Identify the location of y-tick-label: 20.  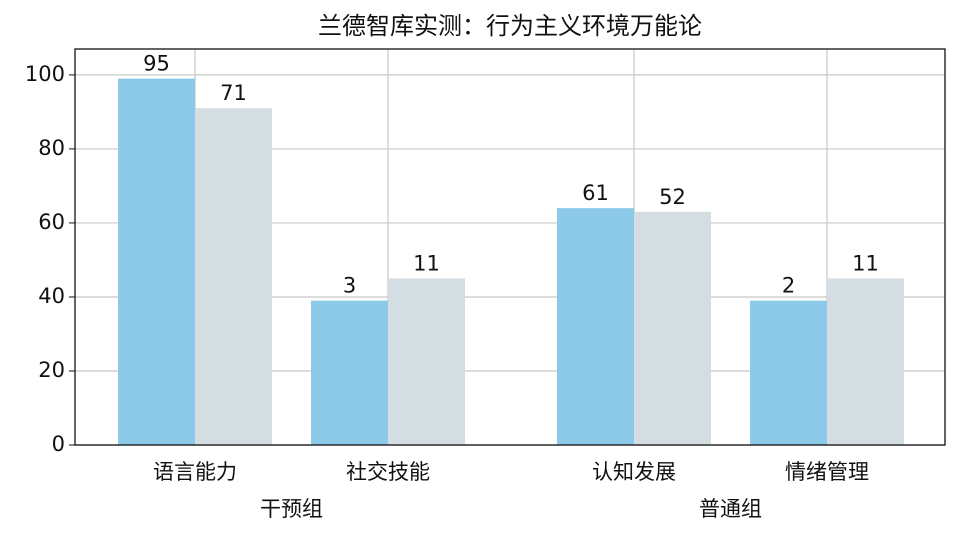
(51, 370).